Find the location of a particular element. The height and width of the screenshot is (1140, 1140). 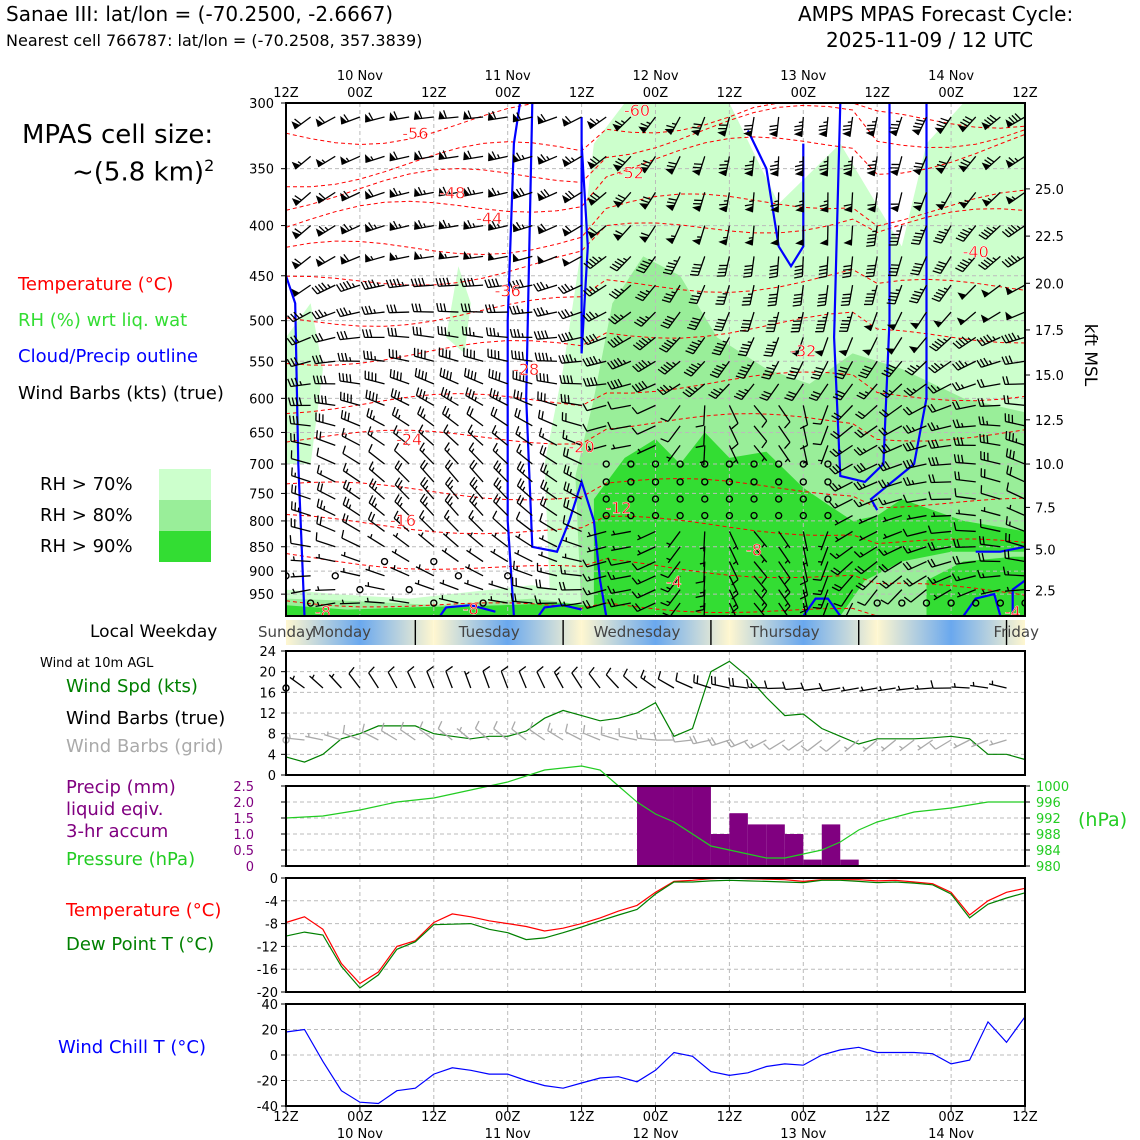

wind-barb-grid is located at coordinates (482, 730).